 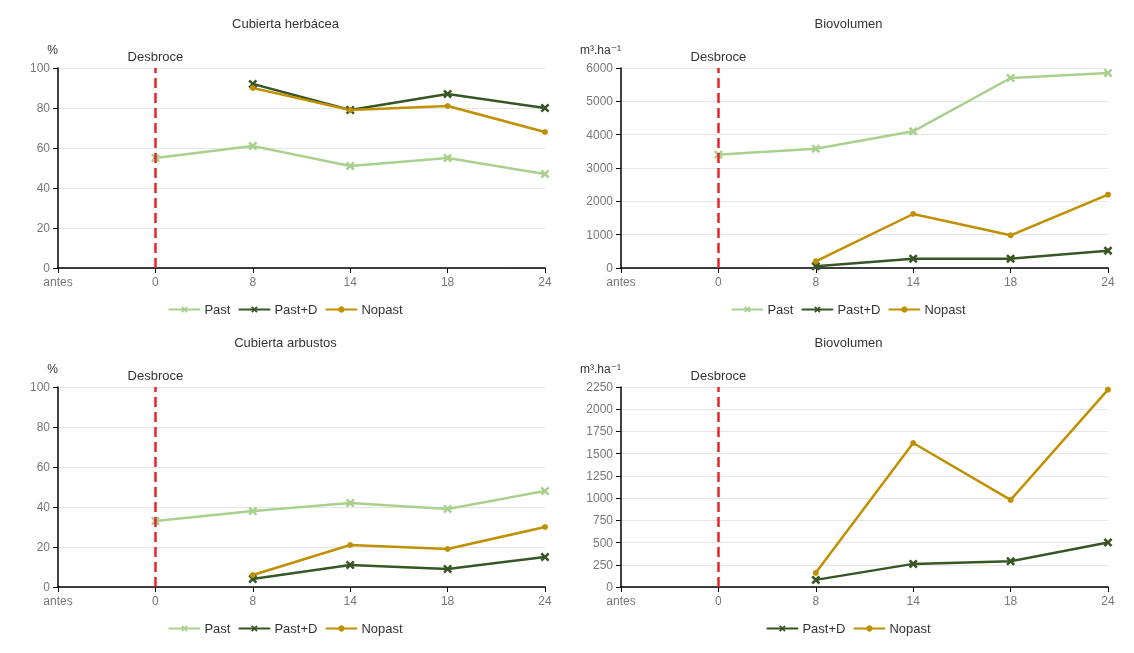 What do you see at coordinates (600, 101) in the screenshot?
I see `y-tick-label: 5000` at bounding box center [600, 101].